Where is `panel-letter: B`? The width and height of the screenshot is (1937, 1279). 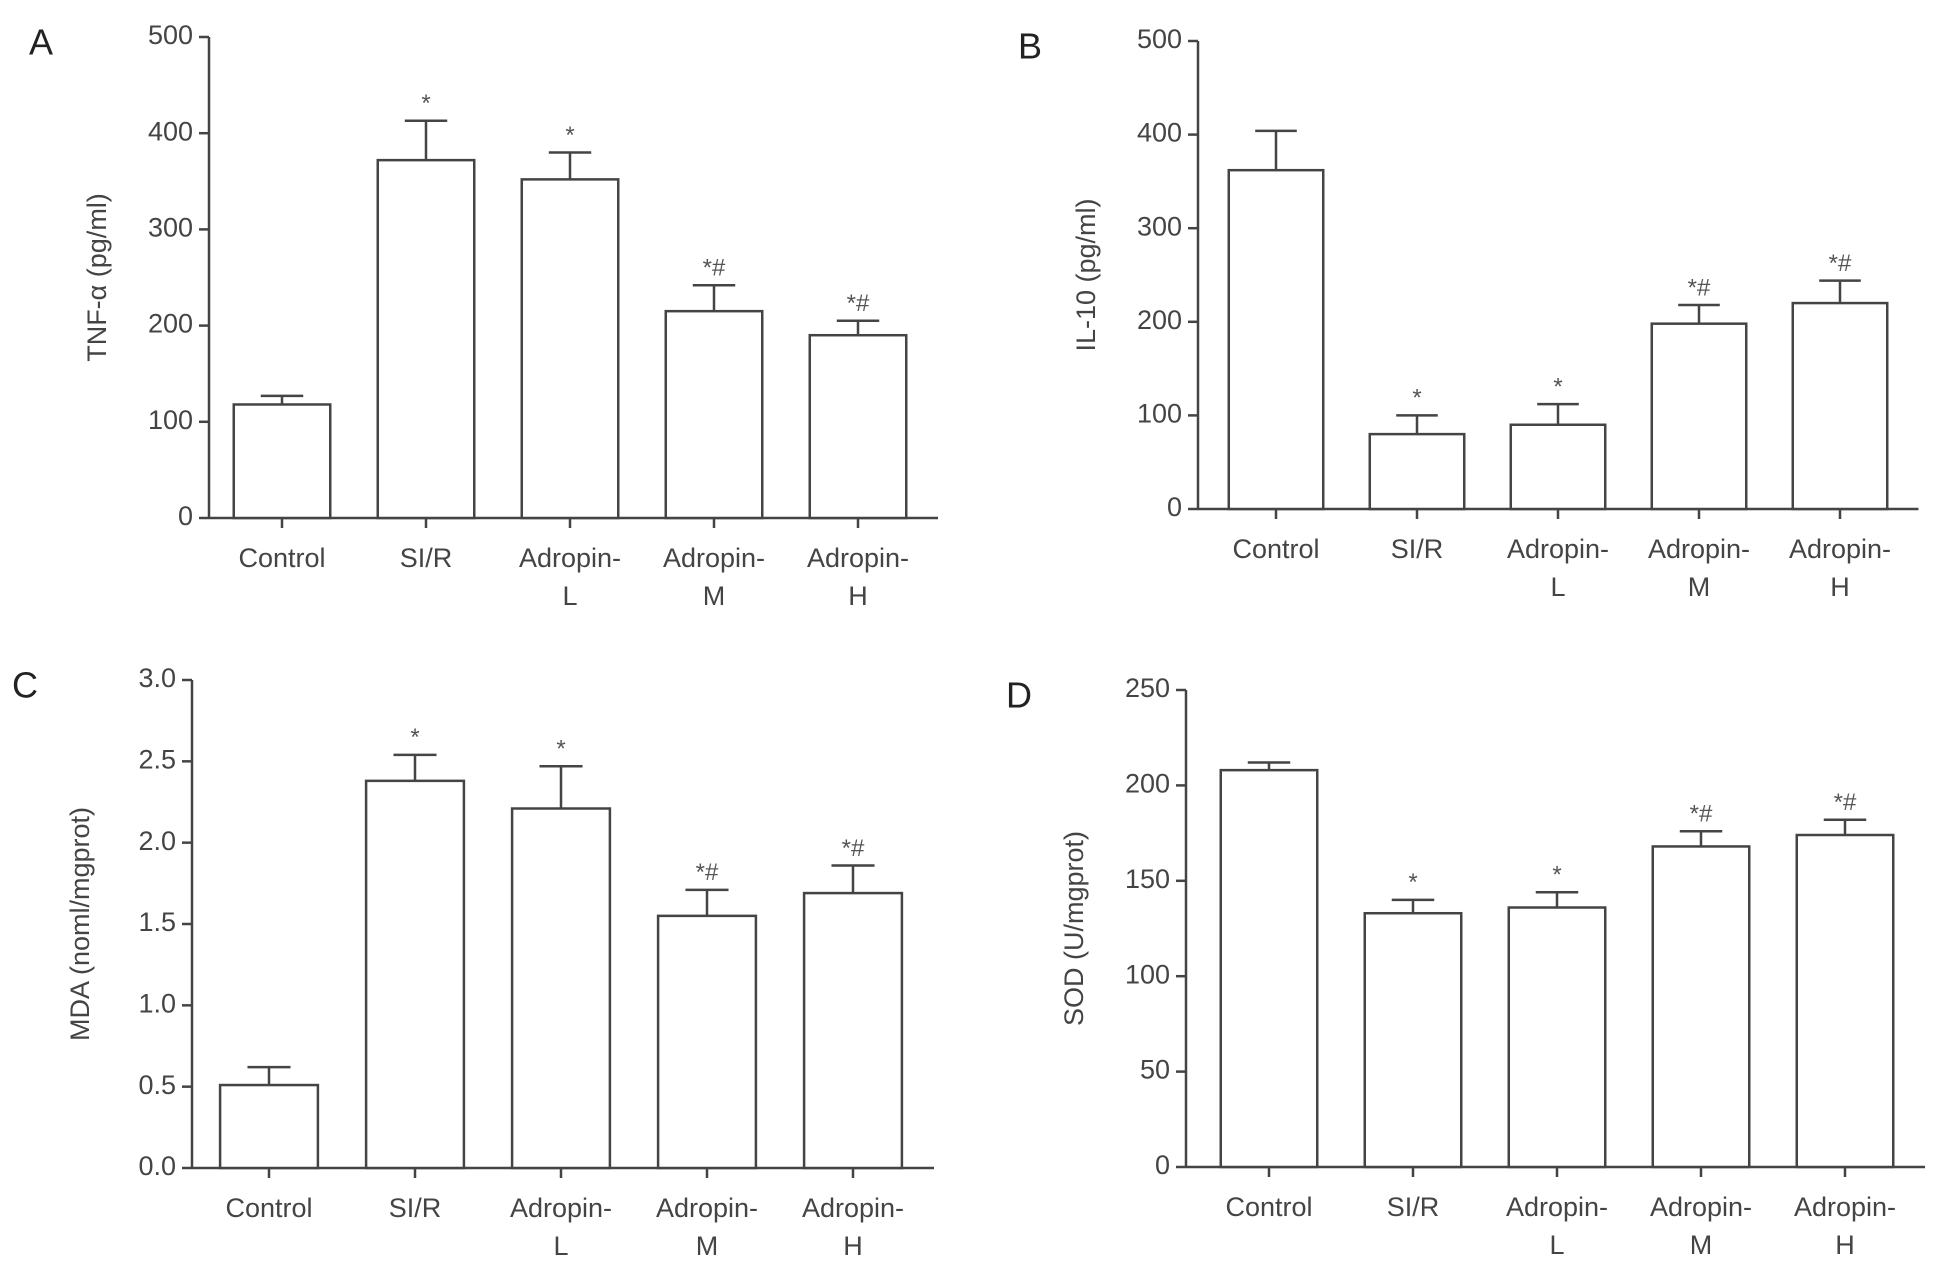
panel-letter: B is located at coordinates (1030, 46).